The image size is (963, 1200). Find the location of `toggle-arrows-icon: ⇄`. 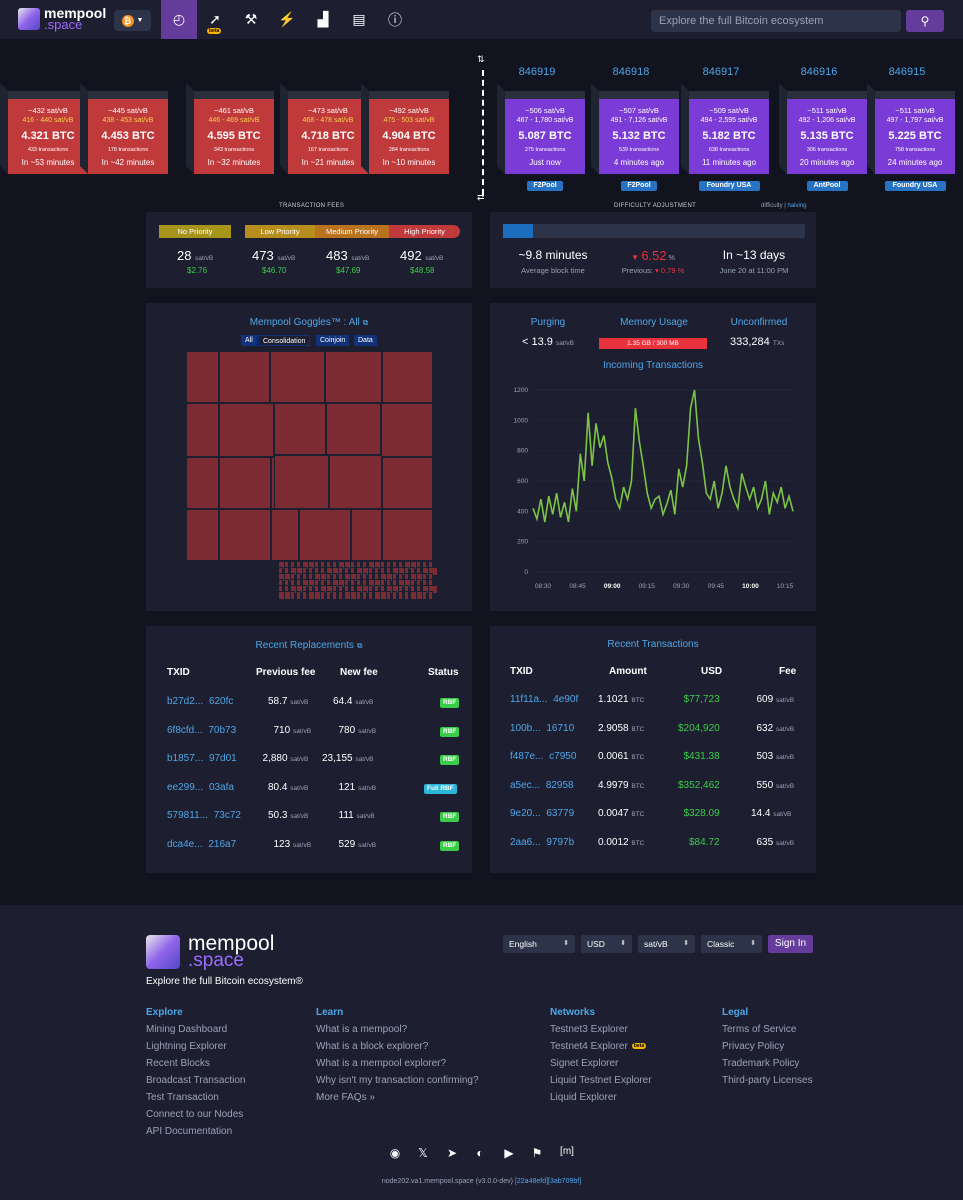

toggle-arrows-icon: ⇄ is located at coordinates (481, 197).